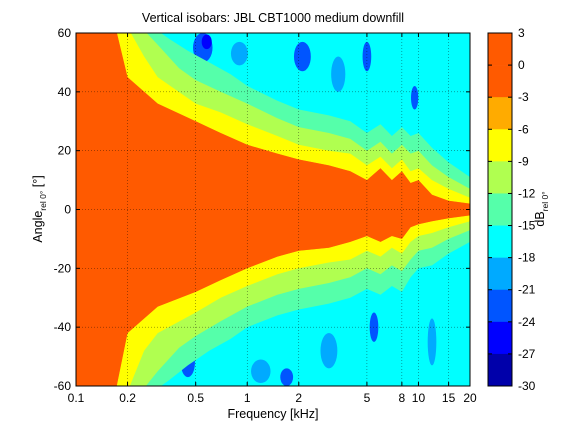  I want to click on x-tick-label-8: 8, so click(402, 398).